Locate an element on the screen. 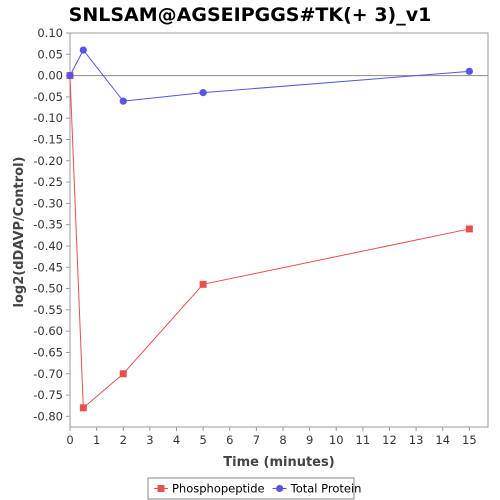 The image size is (500, 500). y-tick-label: -0.35 is located at coordinates (48, 225).